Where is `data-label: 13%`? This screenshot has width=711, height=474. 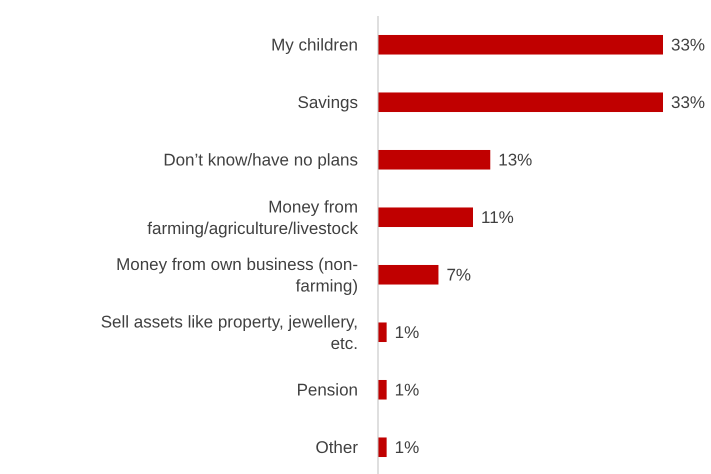 data-label: 13% is located at coordinates (515, 160).